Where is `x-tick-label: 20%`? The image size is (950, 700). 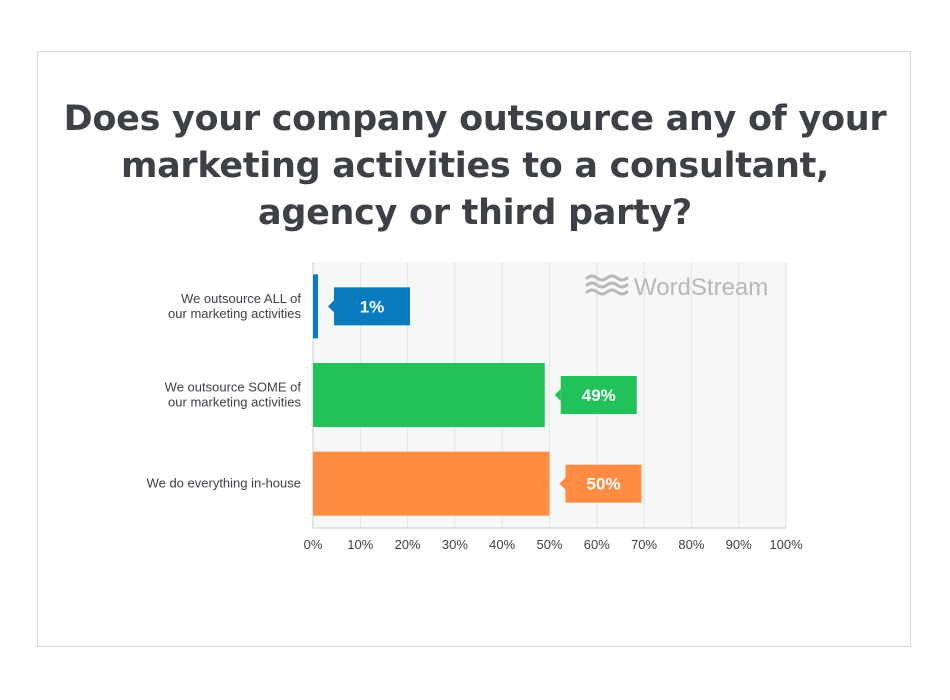
x-tick-label: 20% is located at coordinates (408, 544).